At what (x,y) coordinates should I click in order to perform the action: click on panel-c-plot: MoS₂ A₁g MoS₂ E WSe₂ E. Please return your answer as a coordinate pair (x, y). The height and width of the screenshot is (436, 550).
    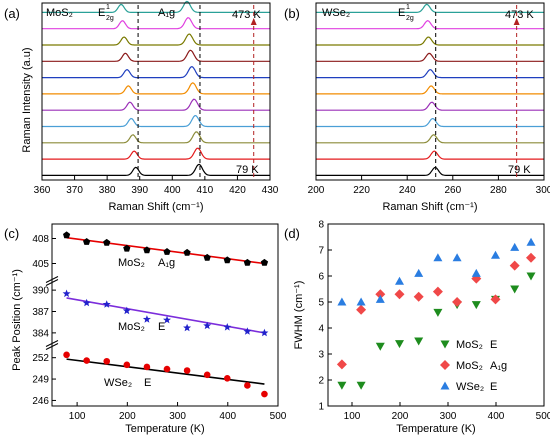
    Looking at the image, I should click on (165, 314).